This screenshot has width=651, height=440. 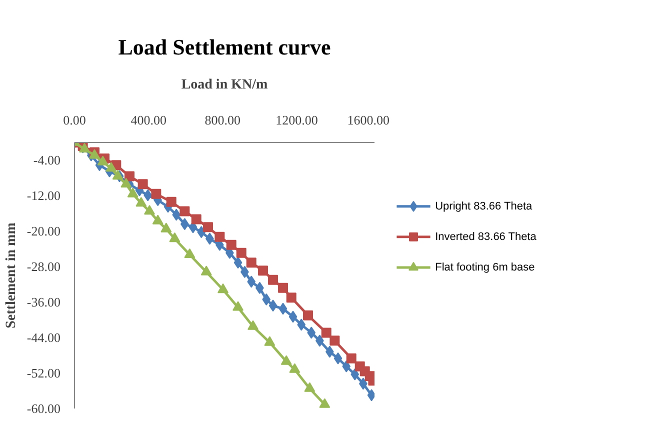 I want to click on y-tick-label: -20.00, so click(x=43, y=231).